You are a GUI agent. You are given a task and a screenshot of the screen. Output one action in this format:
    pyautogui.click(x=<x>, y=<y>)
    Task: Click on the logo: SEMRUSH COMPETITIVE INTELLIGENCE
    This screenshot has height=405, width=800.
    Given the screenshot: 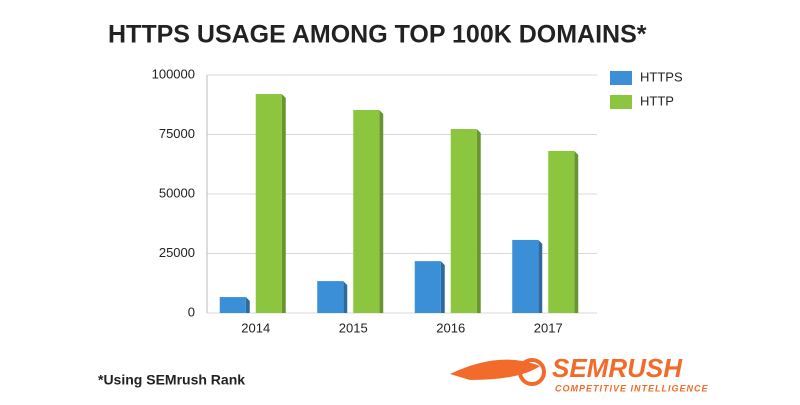 What is the action you would take?
    pyautogui.click(x=579, y=373)
    